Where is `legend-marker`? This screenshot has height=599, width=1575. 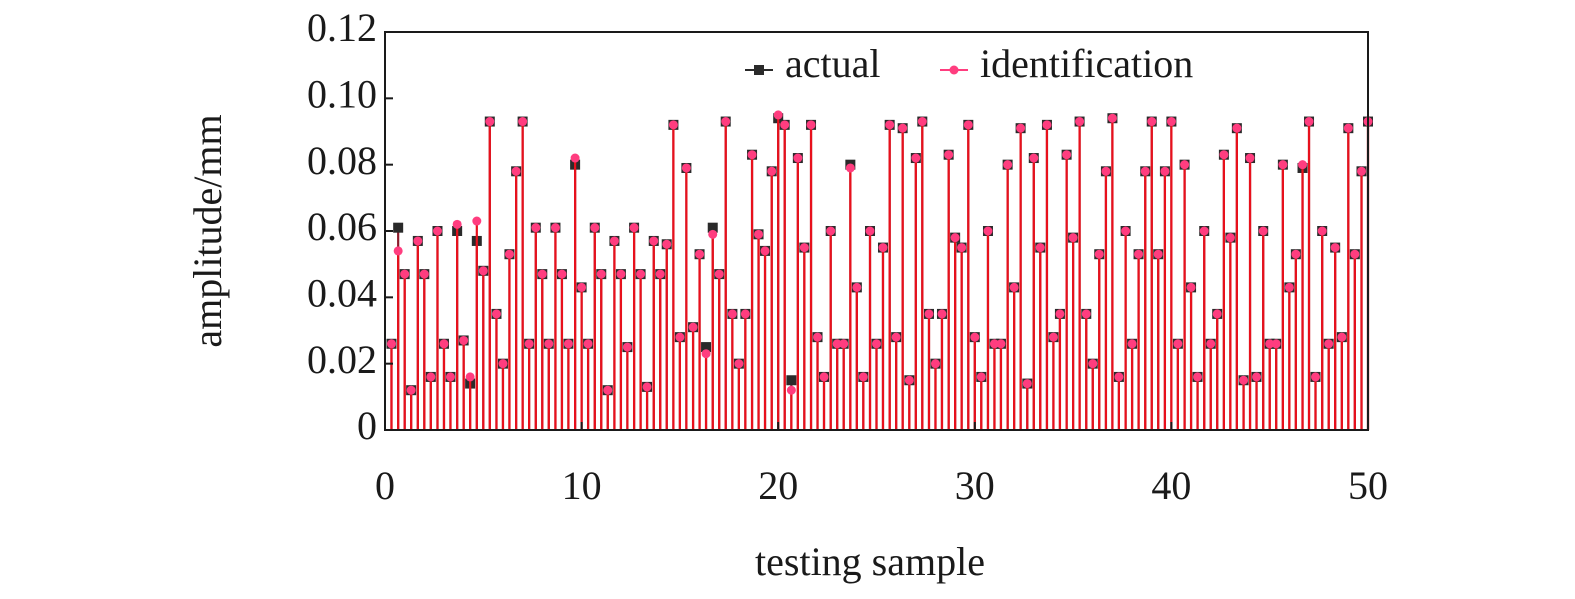
legend-marker is located at coordinates (954, 70).